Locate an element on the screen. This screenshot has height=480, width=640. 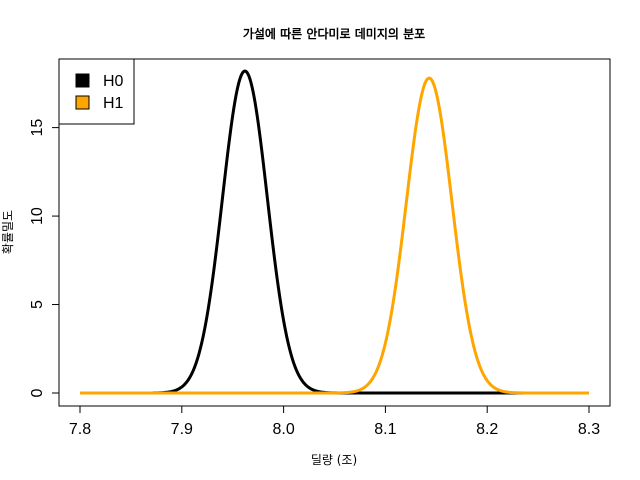
x-tick-label: 8.1 is located at coordinates (385, 429).